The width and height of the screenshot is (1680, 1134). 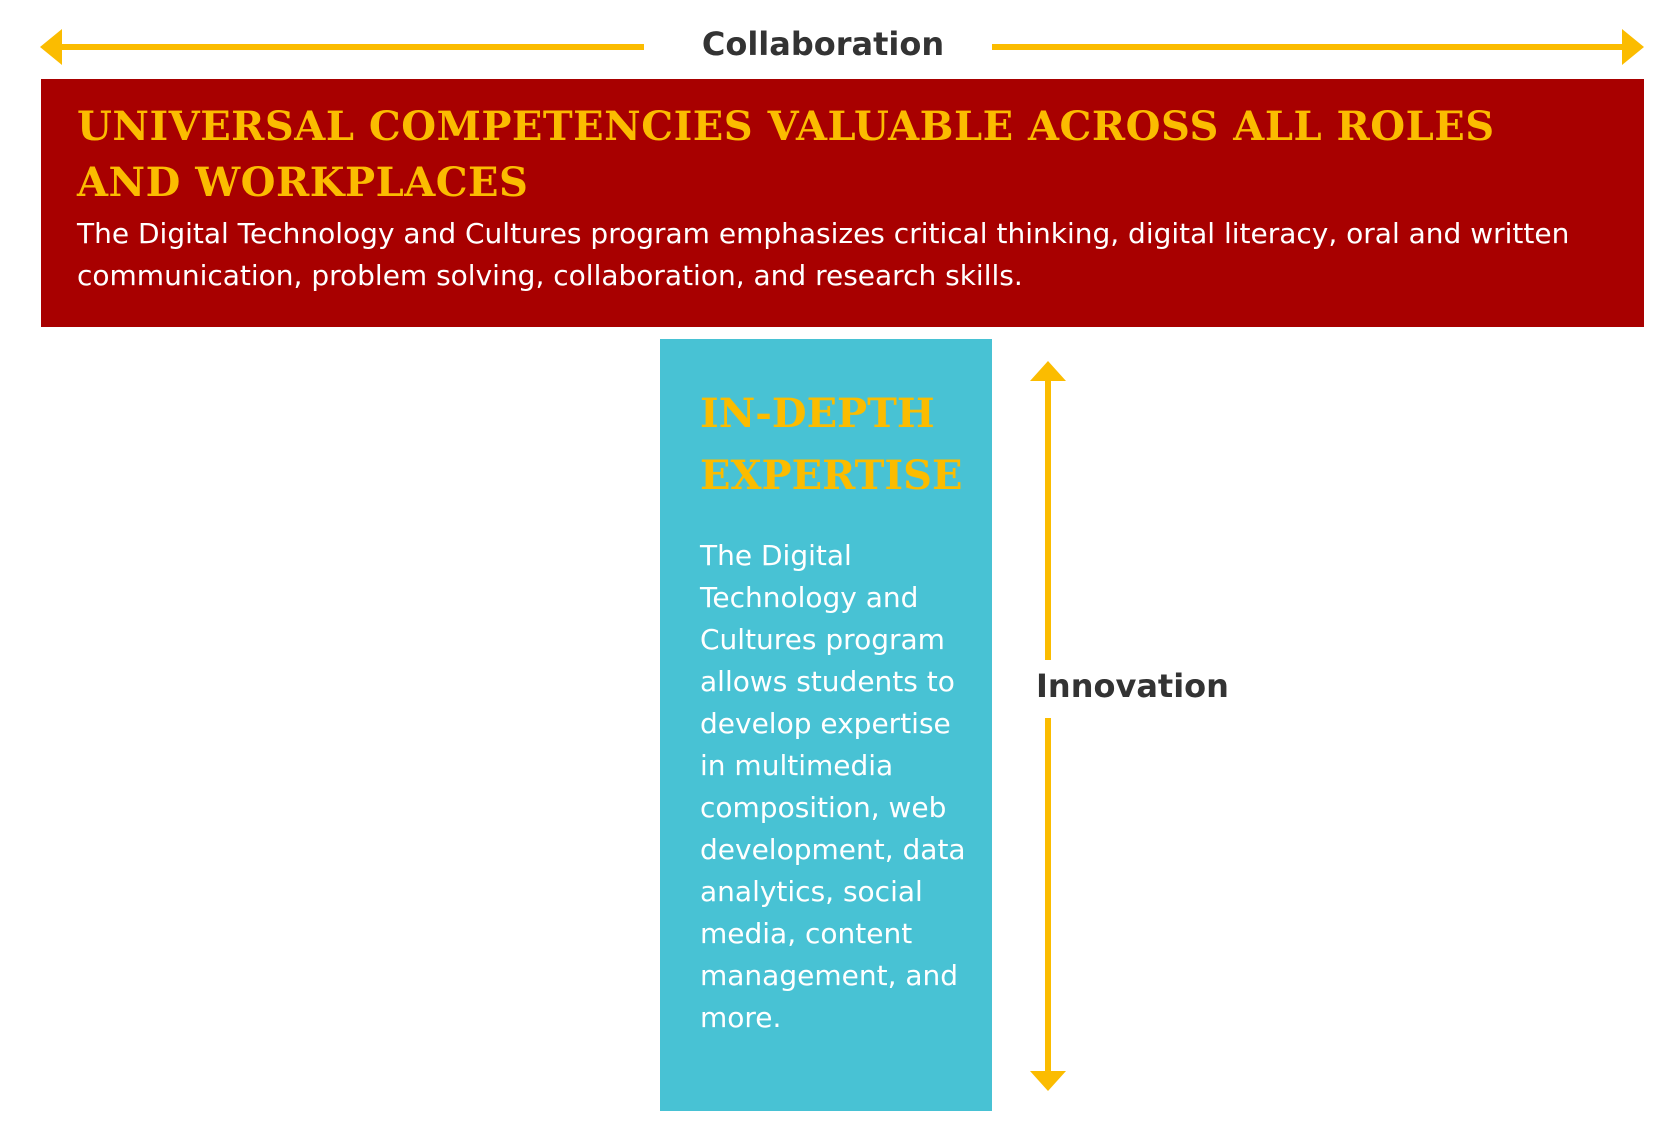 I want to click on innovation-label: Innovation, so click(x=1132, y=686).